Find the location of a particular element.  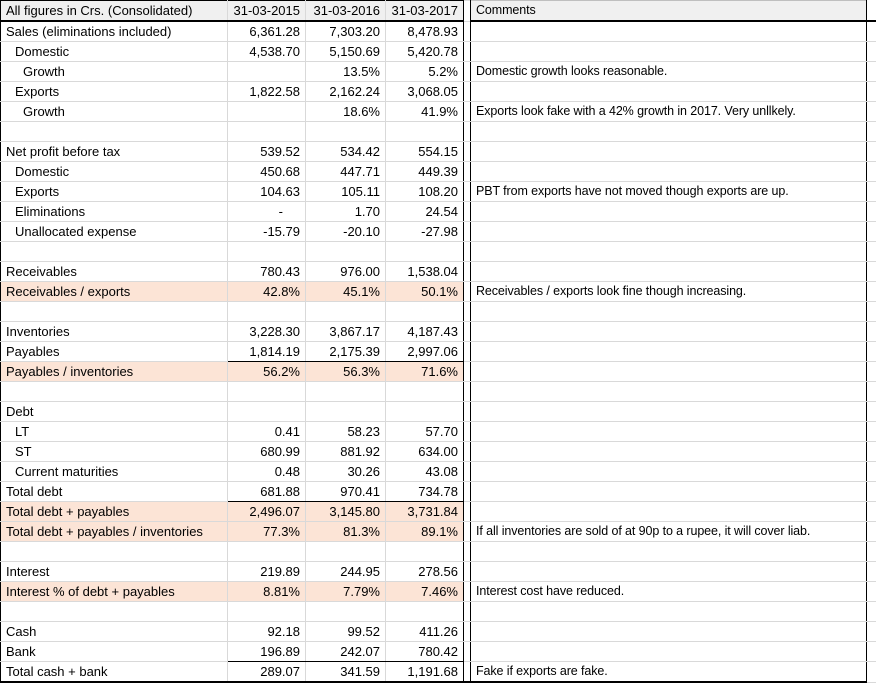

value-2017-cell: 71.6% is located at coordinates (425, 372).